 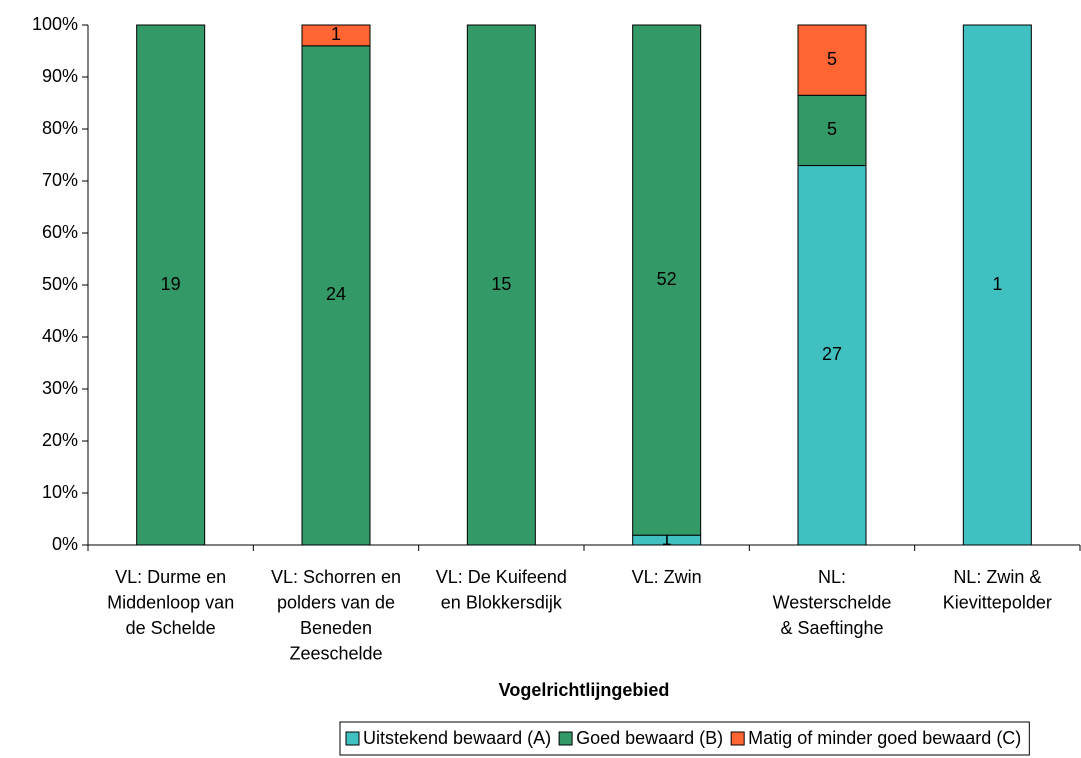 I want to click on x-tick-label: & Saeftinghe, so click(x=831, y=628).